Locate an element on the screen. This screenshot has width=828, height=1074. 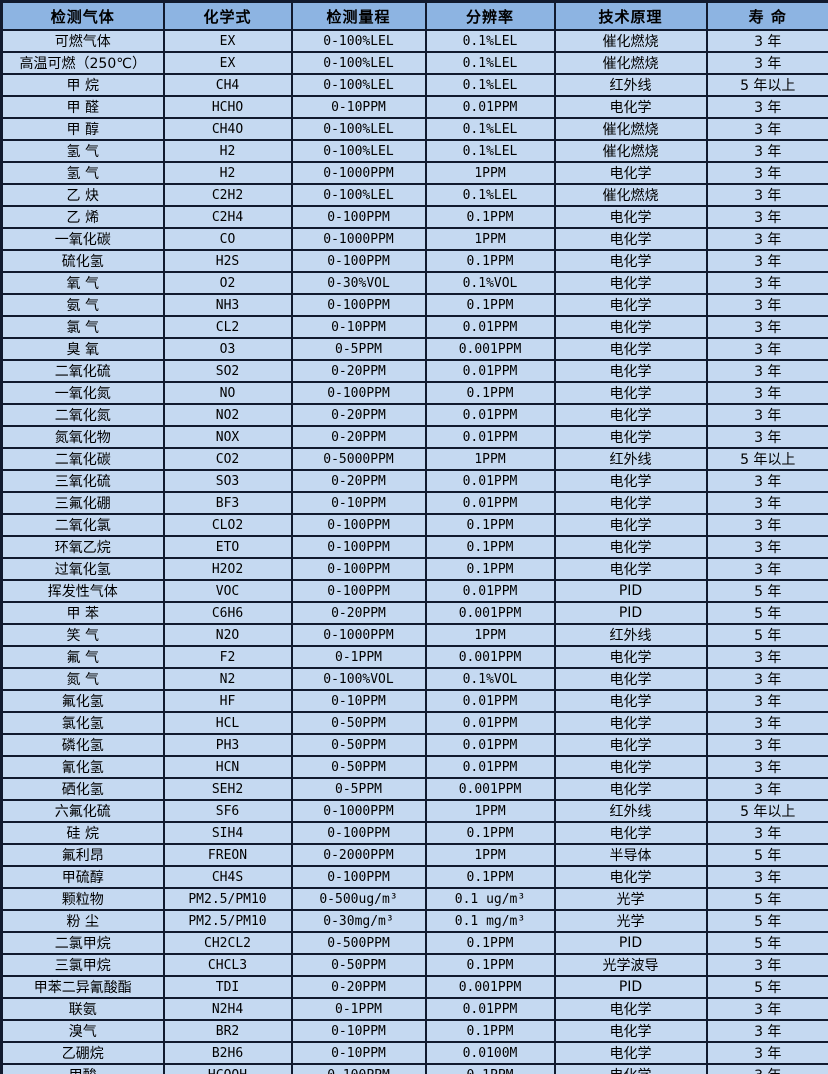
cell-resolution: 0.1%VOL is located at coordinates (490, 283).